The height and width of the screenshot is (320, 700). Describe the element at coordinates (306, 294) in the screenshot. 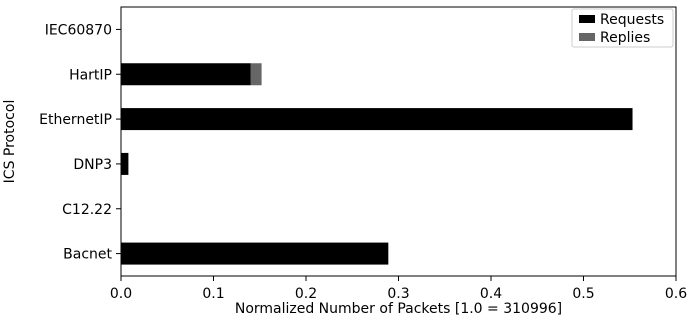

I see `x-tick-label-2: 0.2` at that location.